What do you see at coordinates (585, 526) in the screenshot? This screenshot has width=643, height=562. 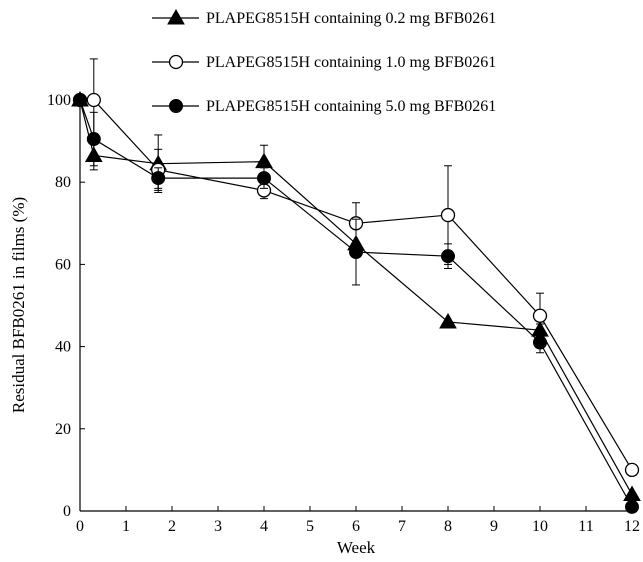 I see `x-tick-label: 11` at bounding box center [585, 526].